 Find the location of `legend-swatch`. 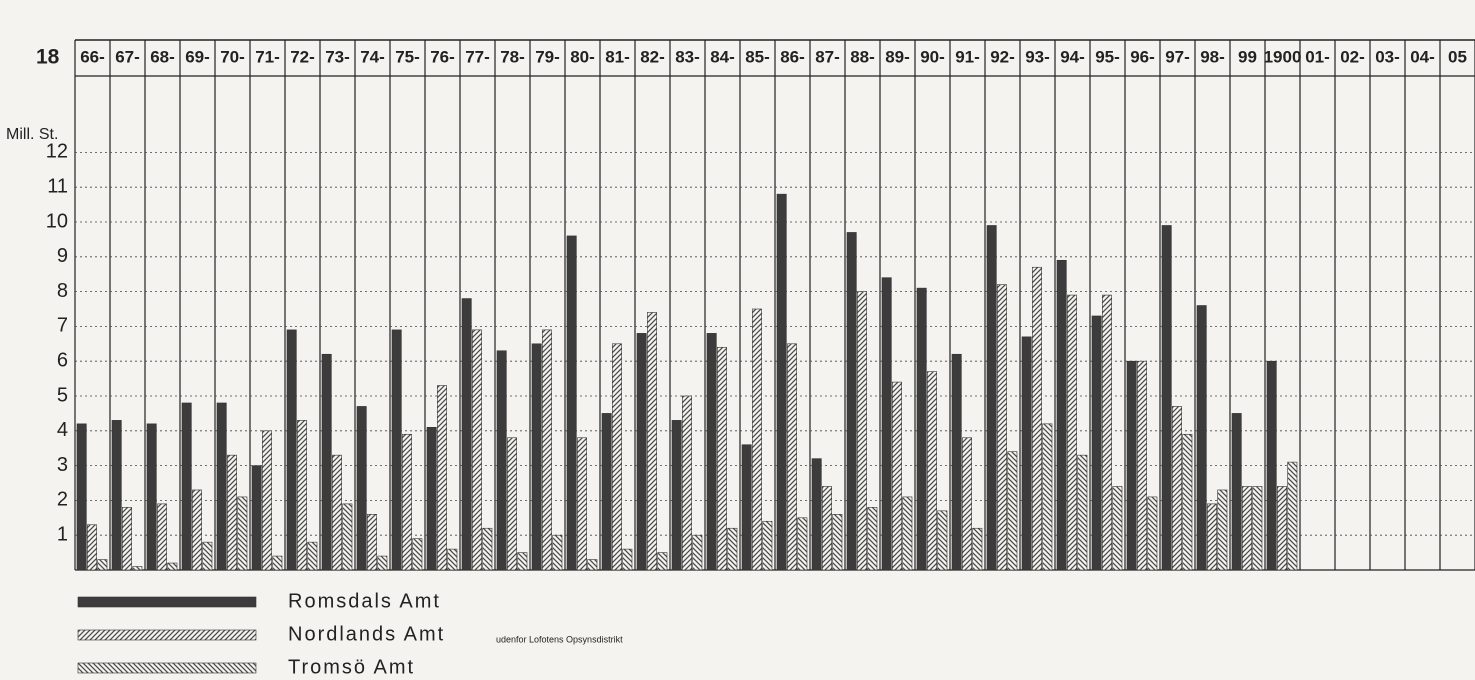

legend-swatch is located at coordinates (167, 602).